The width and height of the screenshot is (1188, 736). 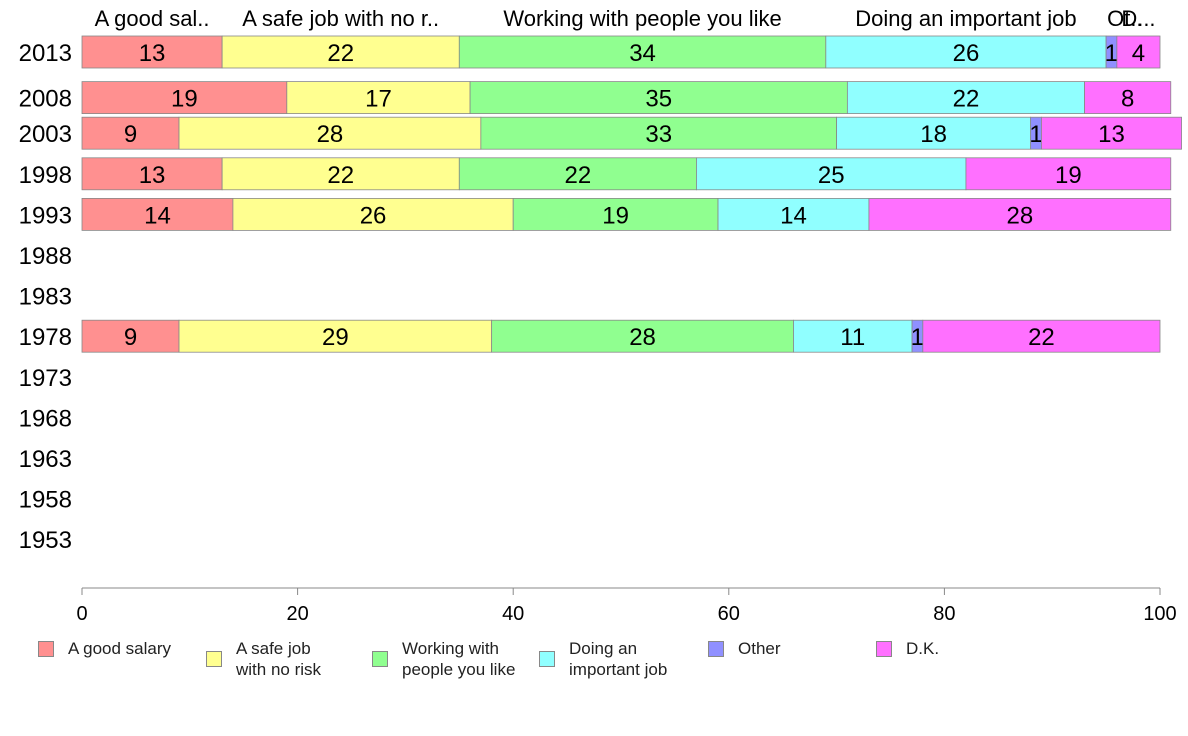 I want to click on legend-label: Other, so click(x=759, y=648).